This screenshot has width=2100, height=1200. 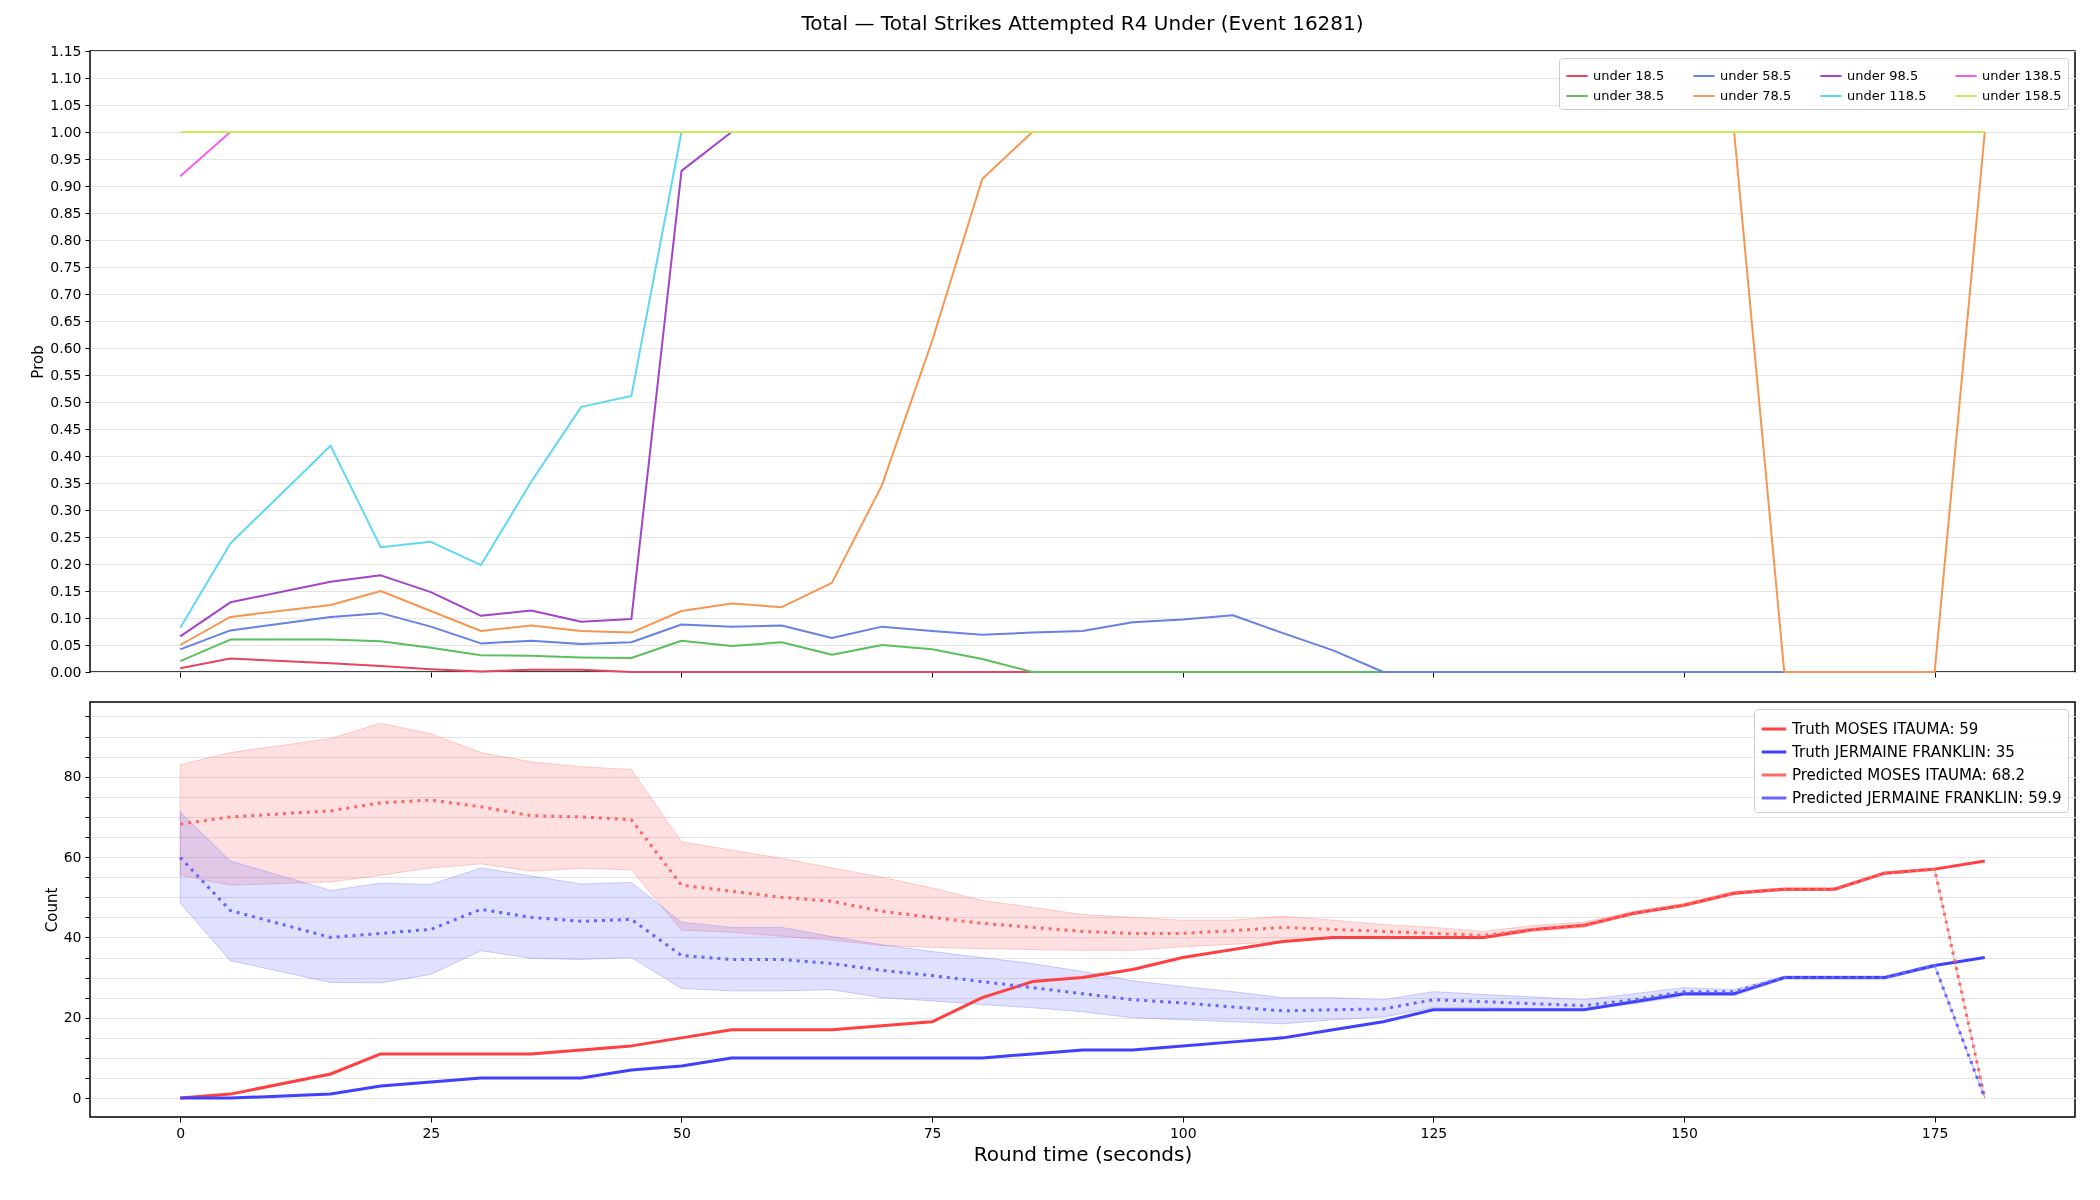 I want to click on y-tick-label: 40, so click(x=72, y=936).